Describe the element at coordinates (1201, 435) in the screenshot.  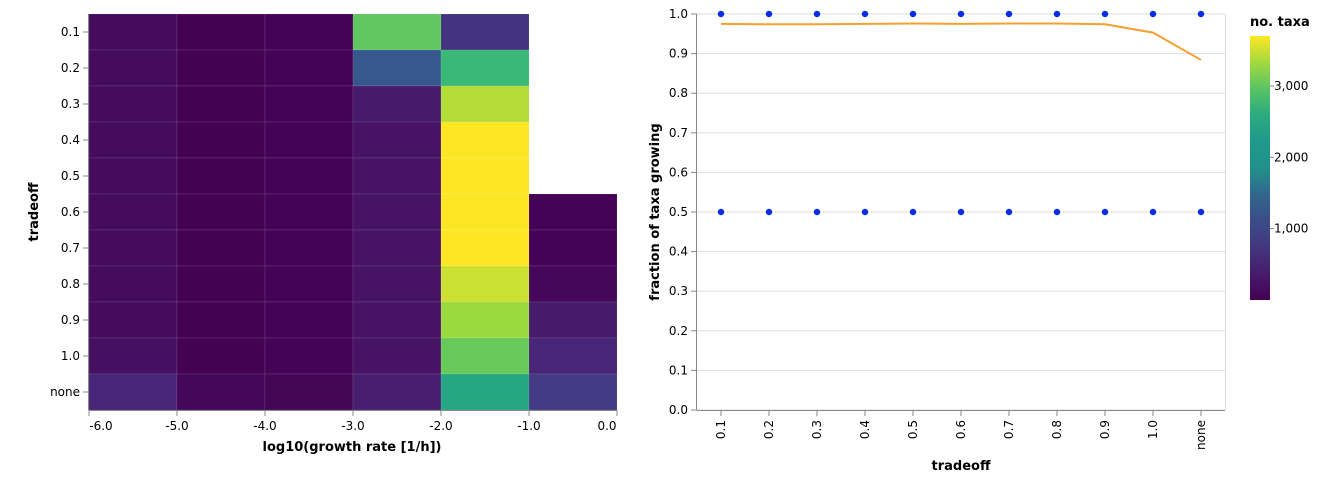
I see `line-x-tick-label: none` at that location.